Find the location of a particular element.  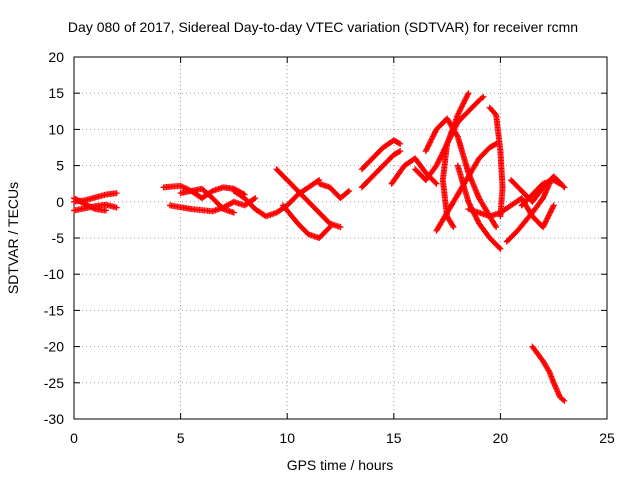

x-axis-label: GPS time / hours is located at coordinates (340, 465).